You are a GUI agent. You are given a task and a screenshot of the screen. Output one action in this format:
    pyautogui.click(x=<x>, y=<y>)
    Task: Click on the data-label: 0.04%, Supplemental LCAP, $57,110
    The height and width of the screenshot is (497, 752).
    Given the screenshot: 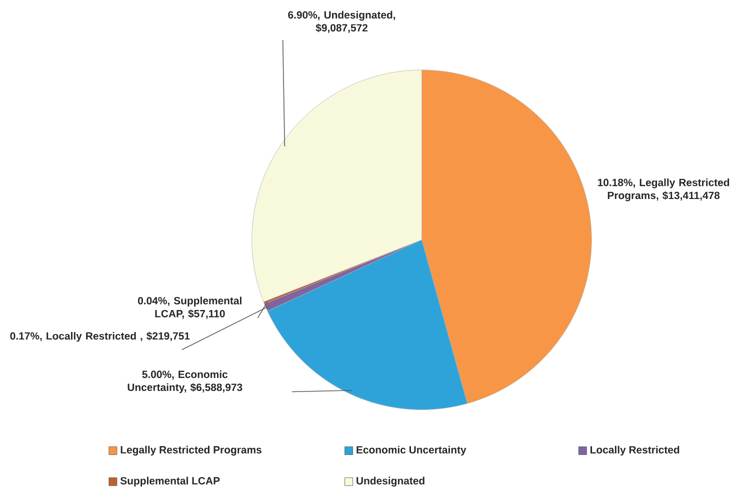 What is the action you would take?
    pyautogui.click(x=190, y=308)
    